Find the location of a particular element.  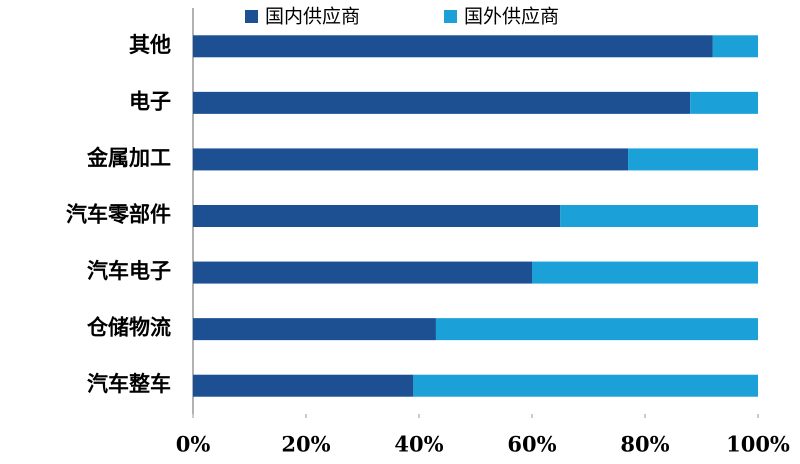

y-tick-label: 金属加工 is located at coordinates (128, 157).